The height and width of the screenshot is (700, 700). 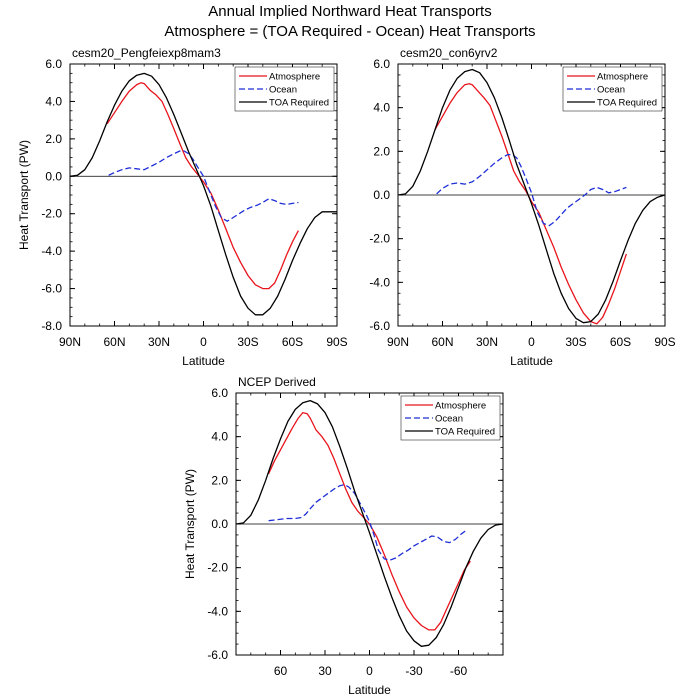 I want to click on legend-box, so click(x=284, y=89).